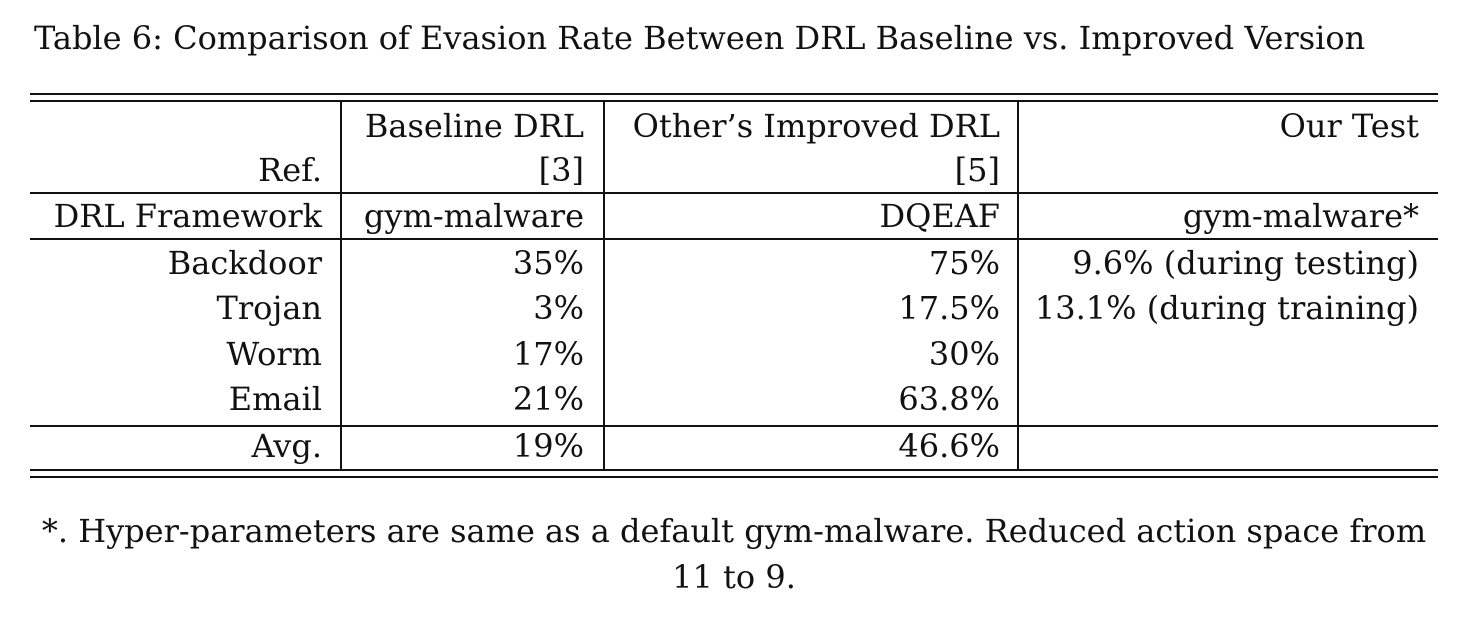  I want to click on row-trojan-baseline: 3%, so click(558, 308).